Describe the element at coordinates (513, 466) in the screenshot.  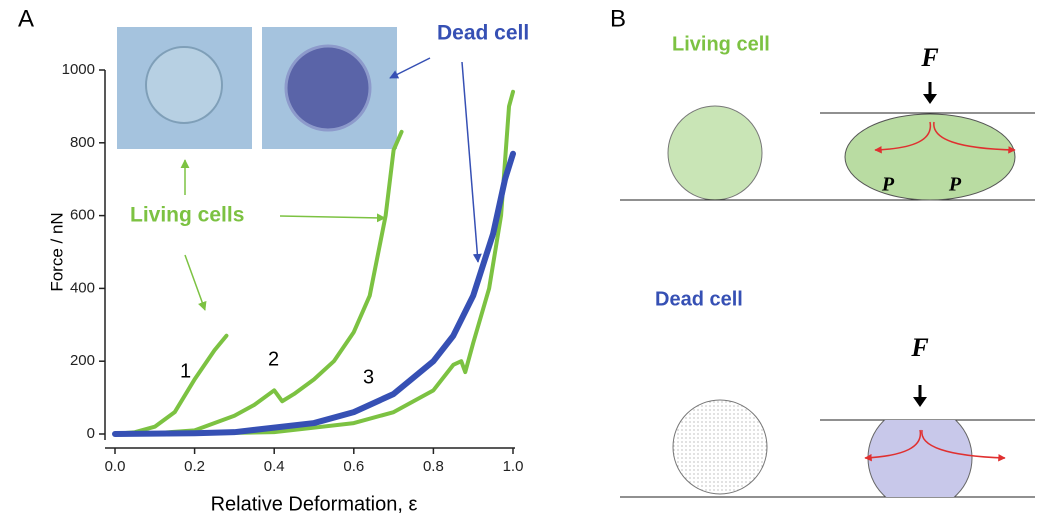
I see `x-tick-label: 1.0` at that location.